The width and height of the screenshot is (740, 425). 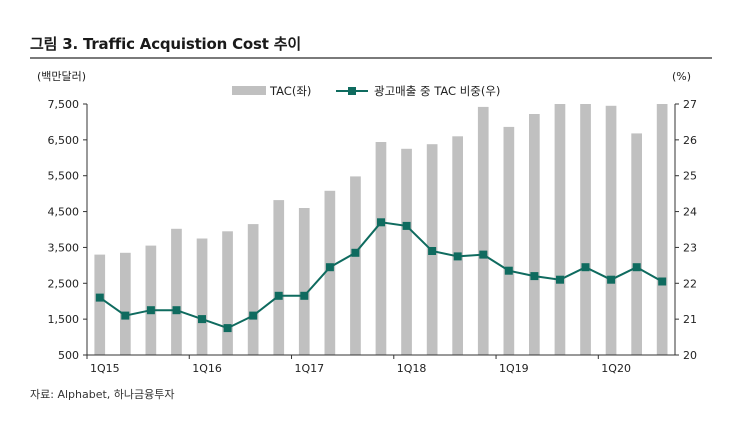 What do you see at coordinates (371, 58) in the screenshot?
I see `title-divider` at bounding box center [371, 58].